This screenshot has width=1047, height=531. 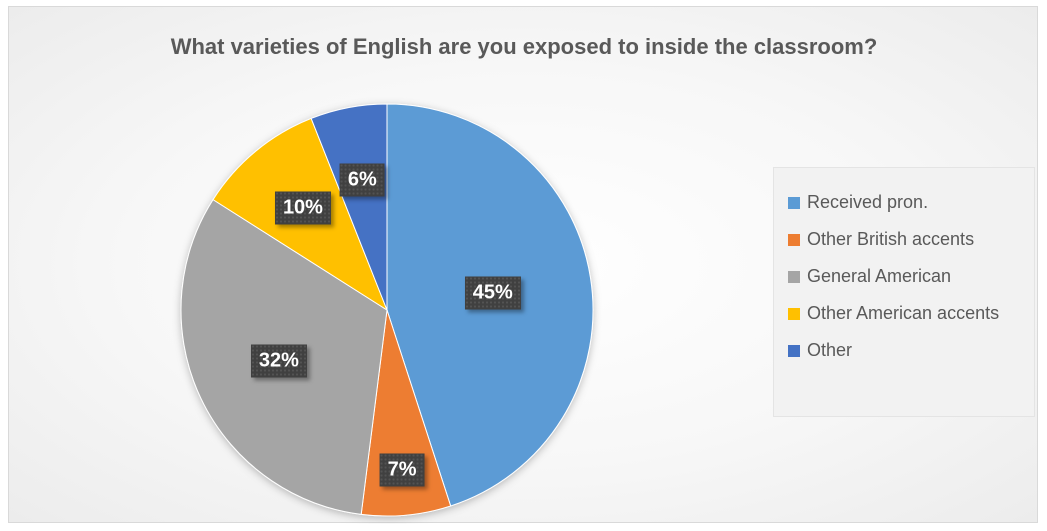 What do you see at coordinates (903, 313) in the screenshot?
I see `legend-label: Other American accents` at bounding box center [903, 313].